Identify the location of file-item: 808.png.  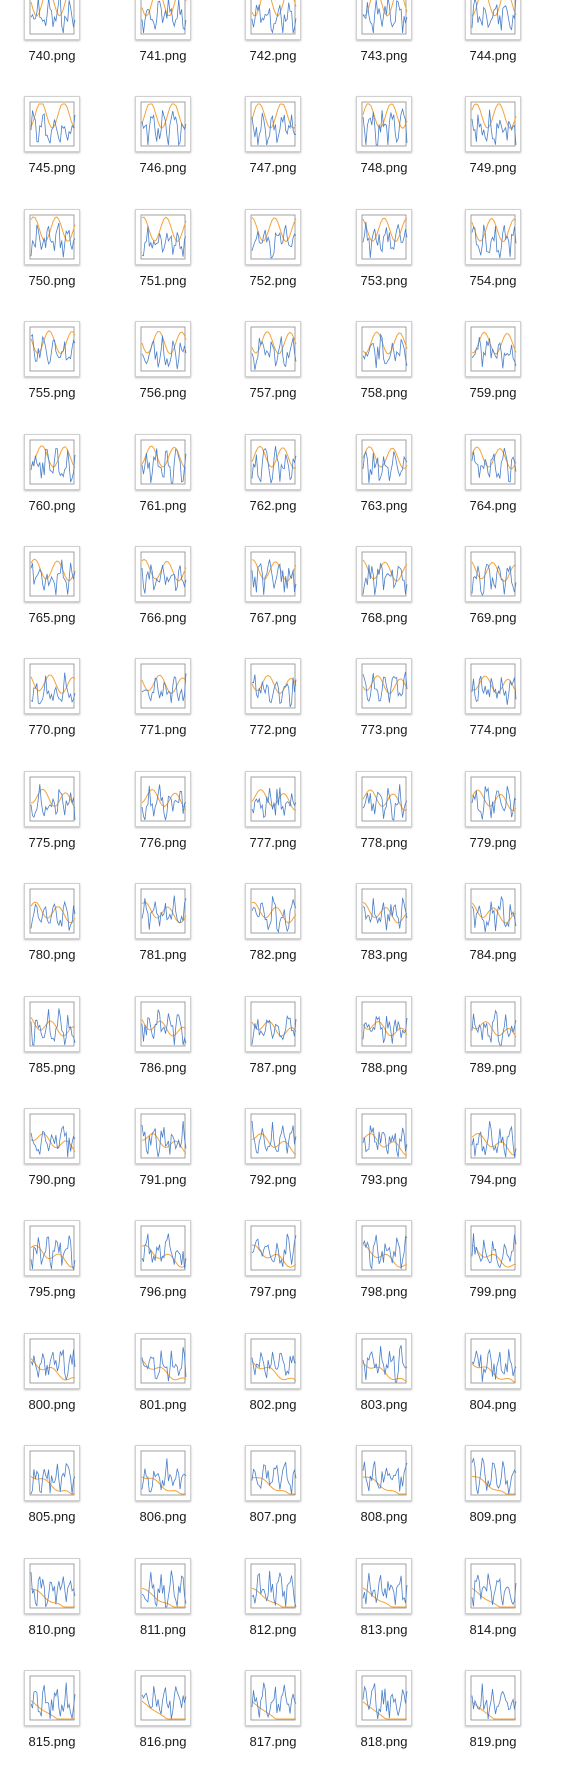
(382, 1495).